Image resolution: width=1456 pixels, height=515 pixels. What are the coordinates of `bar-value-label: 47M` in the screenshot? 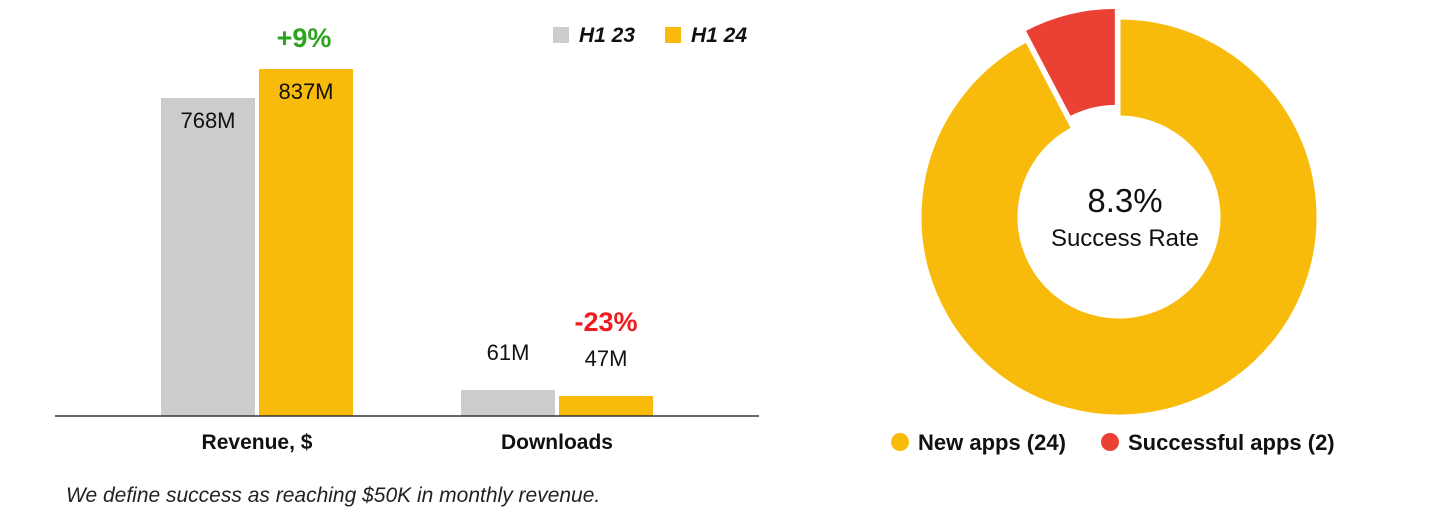 It's located at (606, 358).